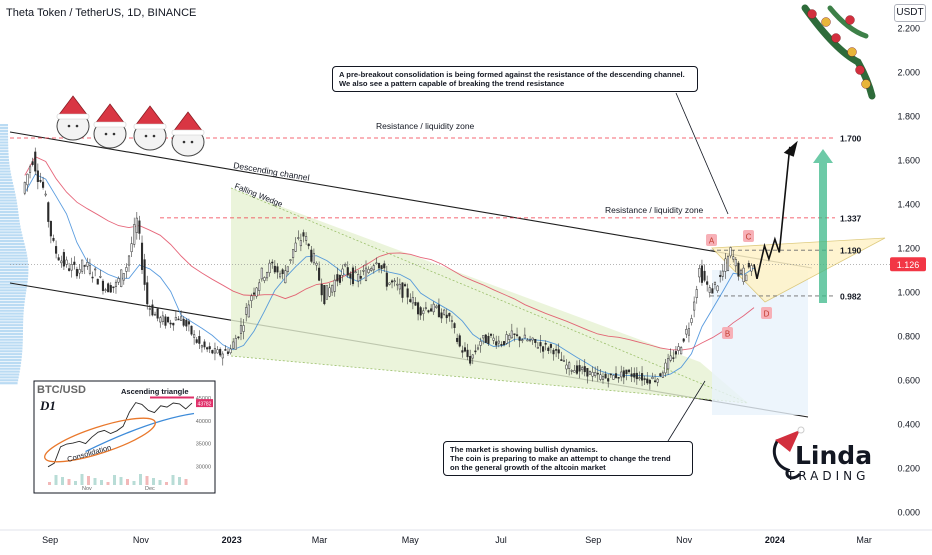  Describe the element at coordinates (833, 455) in the screenshot. I see `logo-word-top: Linda` at that location.